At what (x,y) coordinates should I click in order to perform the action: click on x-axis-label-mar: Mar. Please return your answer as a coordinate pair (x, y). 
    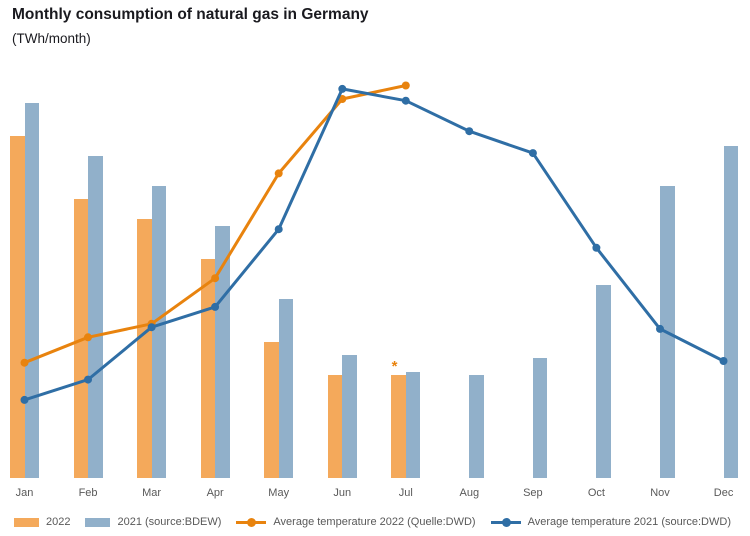
    Looking at the image, I should click on (152, 493).